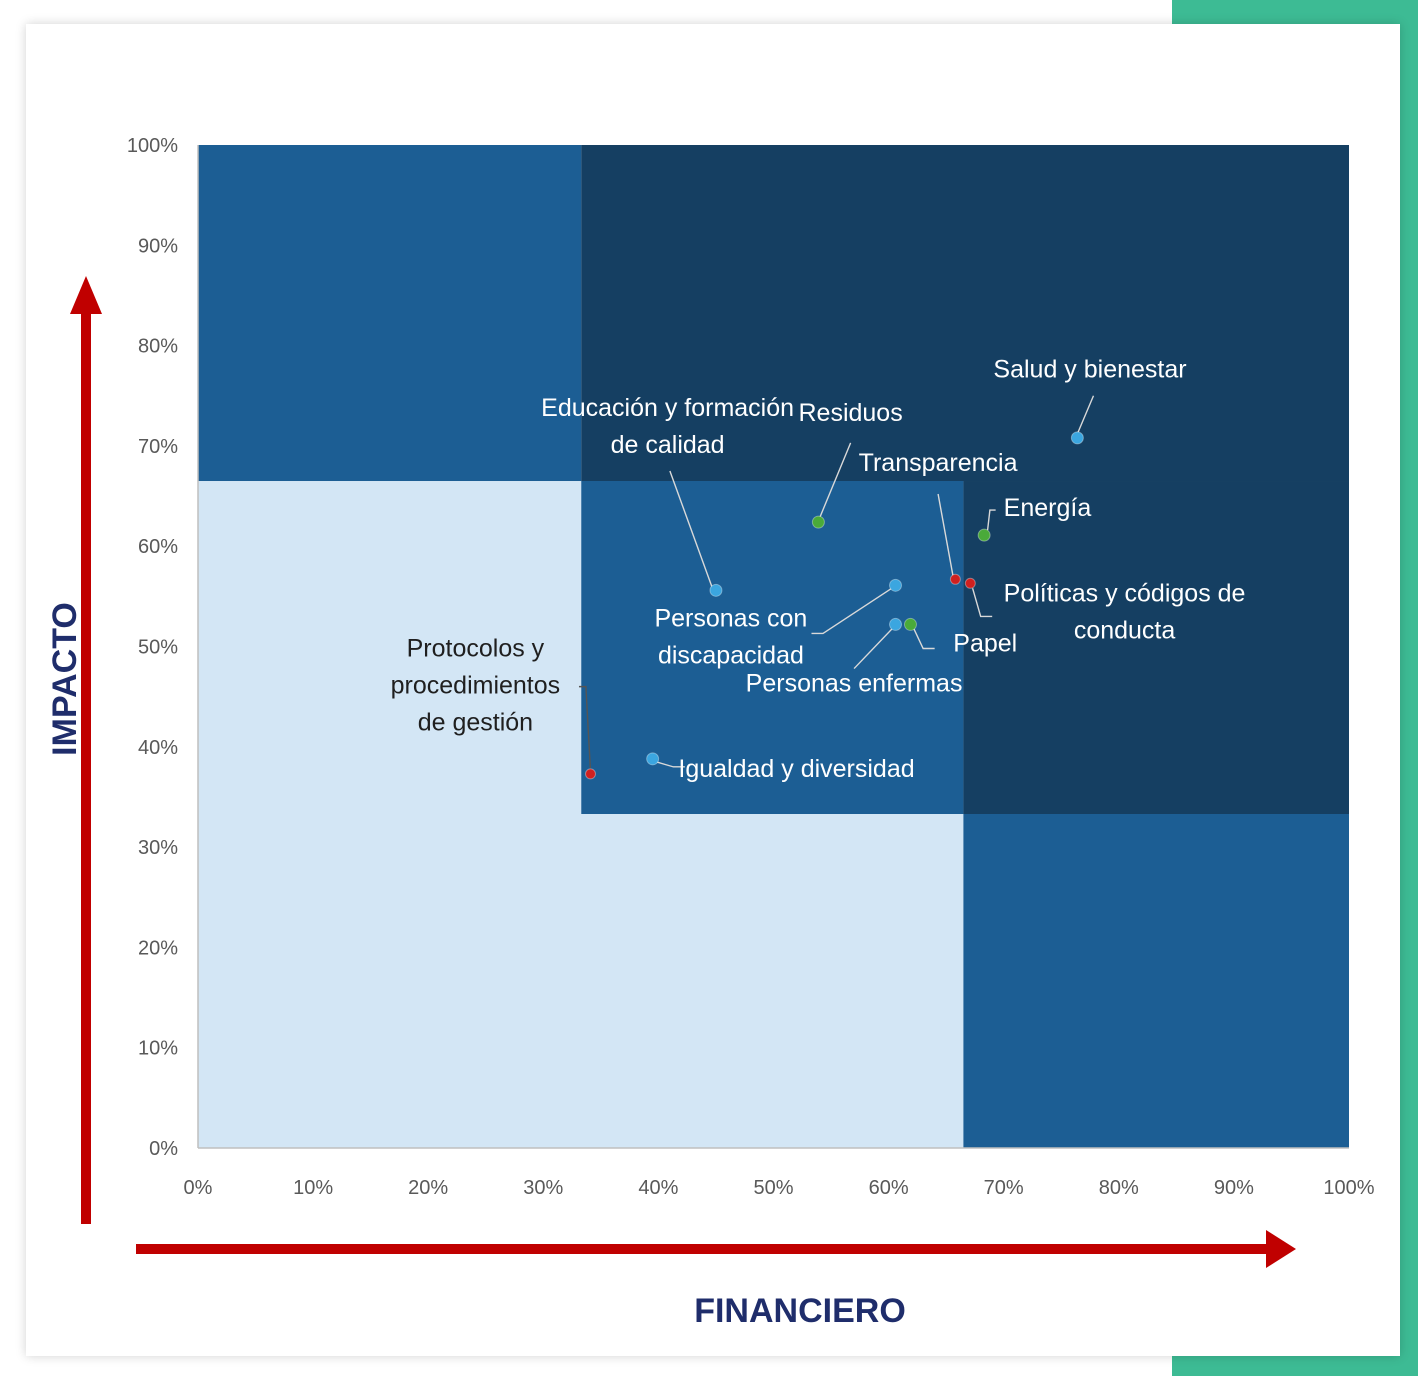 This screenshot has height=1376, width=1418. Describe the element at coordinates (1295, 1366) in the screenshot. I see `accent-bar-bottom` at that location.